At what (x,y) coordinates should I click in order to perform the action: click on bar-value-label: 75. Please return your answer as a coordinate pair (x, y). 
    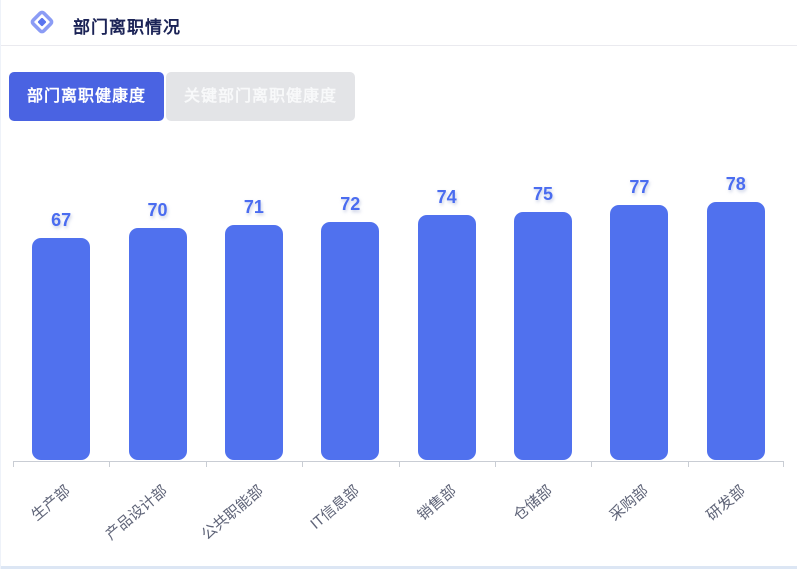
    Looking at the image, I should click on (543, 193).